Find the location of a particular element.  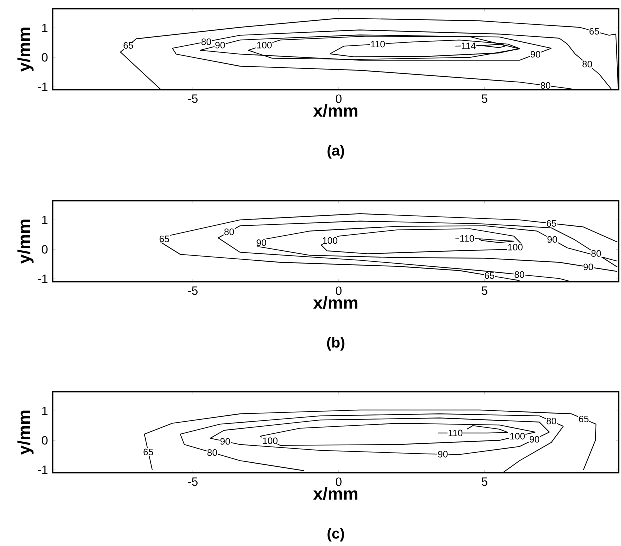

annotation: 114 is located at coordinates (469, 46).